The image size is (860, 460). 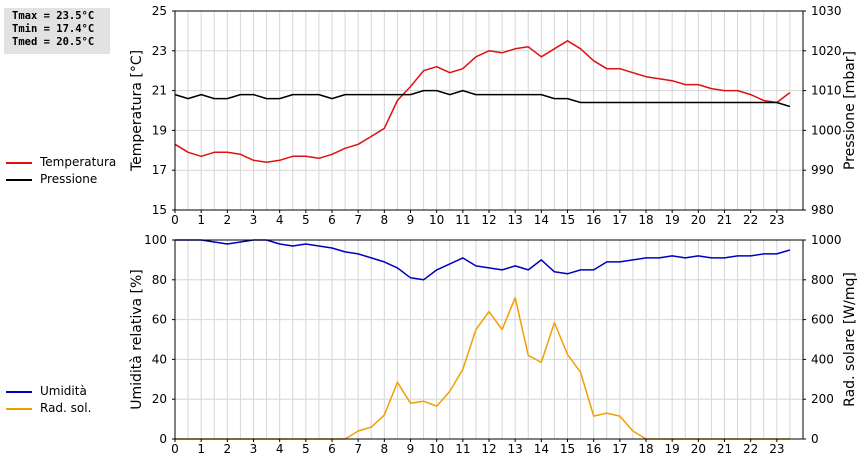 What do you see at coordinates (163, 439) in the screenshot?
I see `y-tick-label: 0` at bounding box center [163, 439].